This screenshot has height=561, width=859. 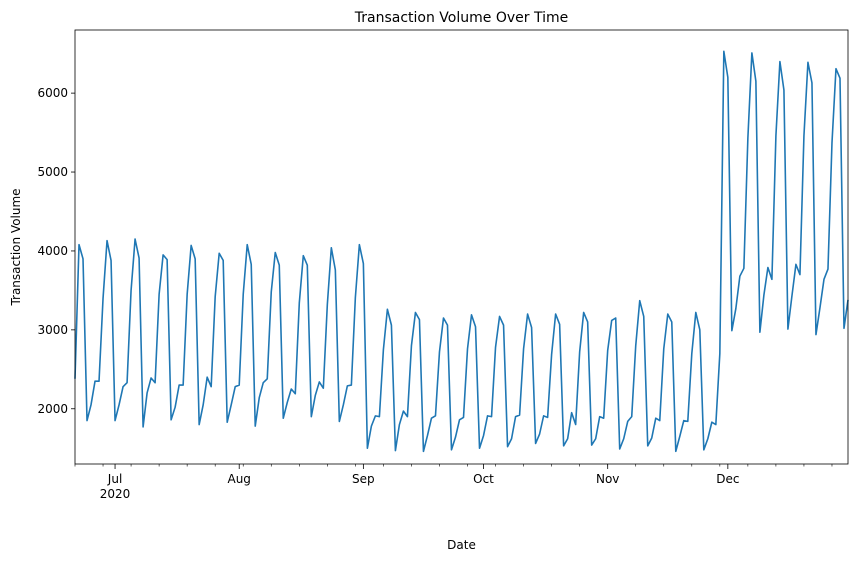 I want to click on chart-title: Transaction Volume Over Time, so click(x=461, y=18).